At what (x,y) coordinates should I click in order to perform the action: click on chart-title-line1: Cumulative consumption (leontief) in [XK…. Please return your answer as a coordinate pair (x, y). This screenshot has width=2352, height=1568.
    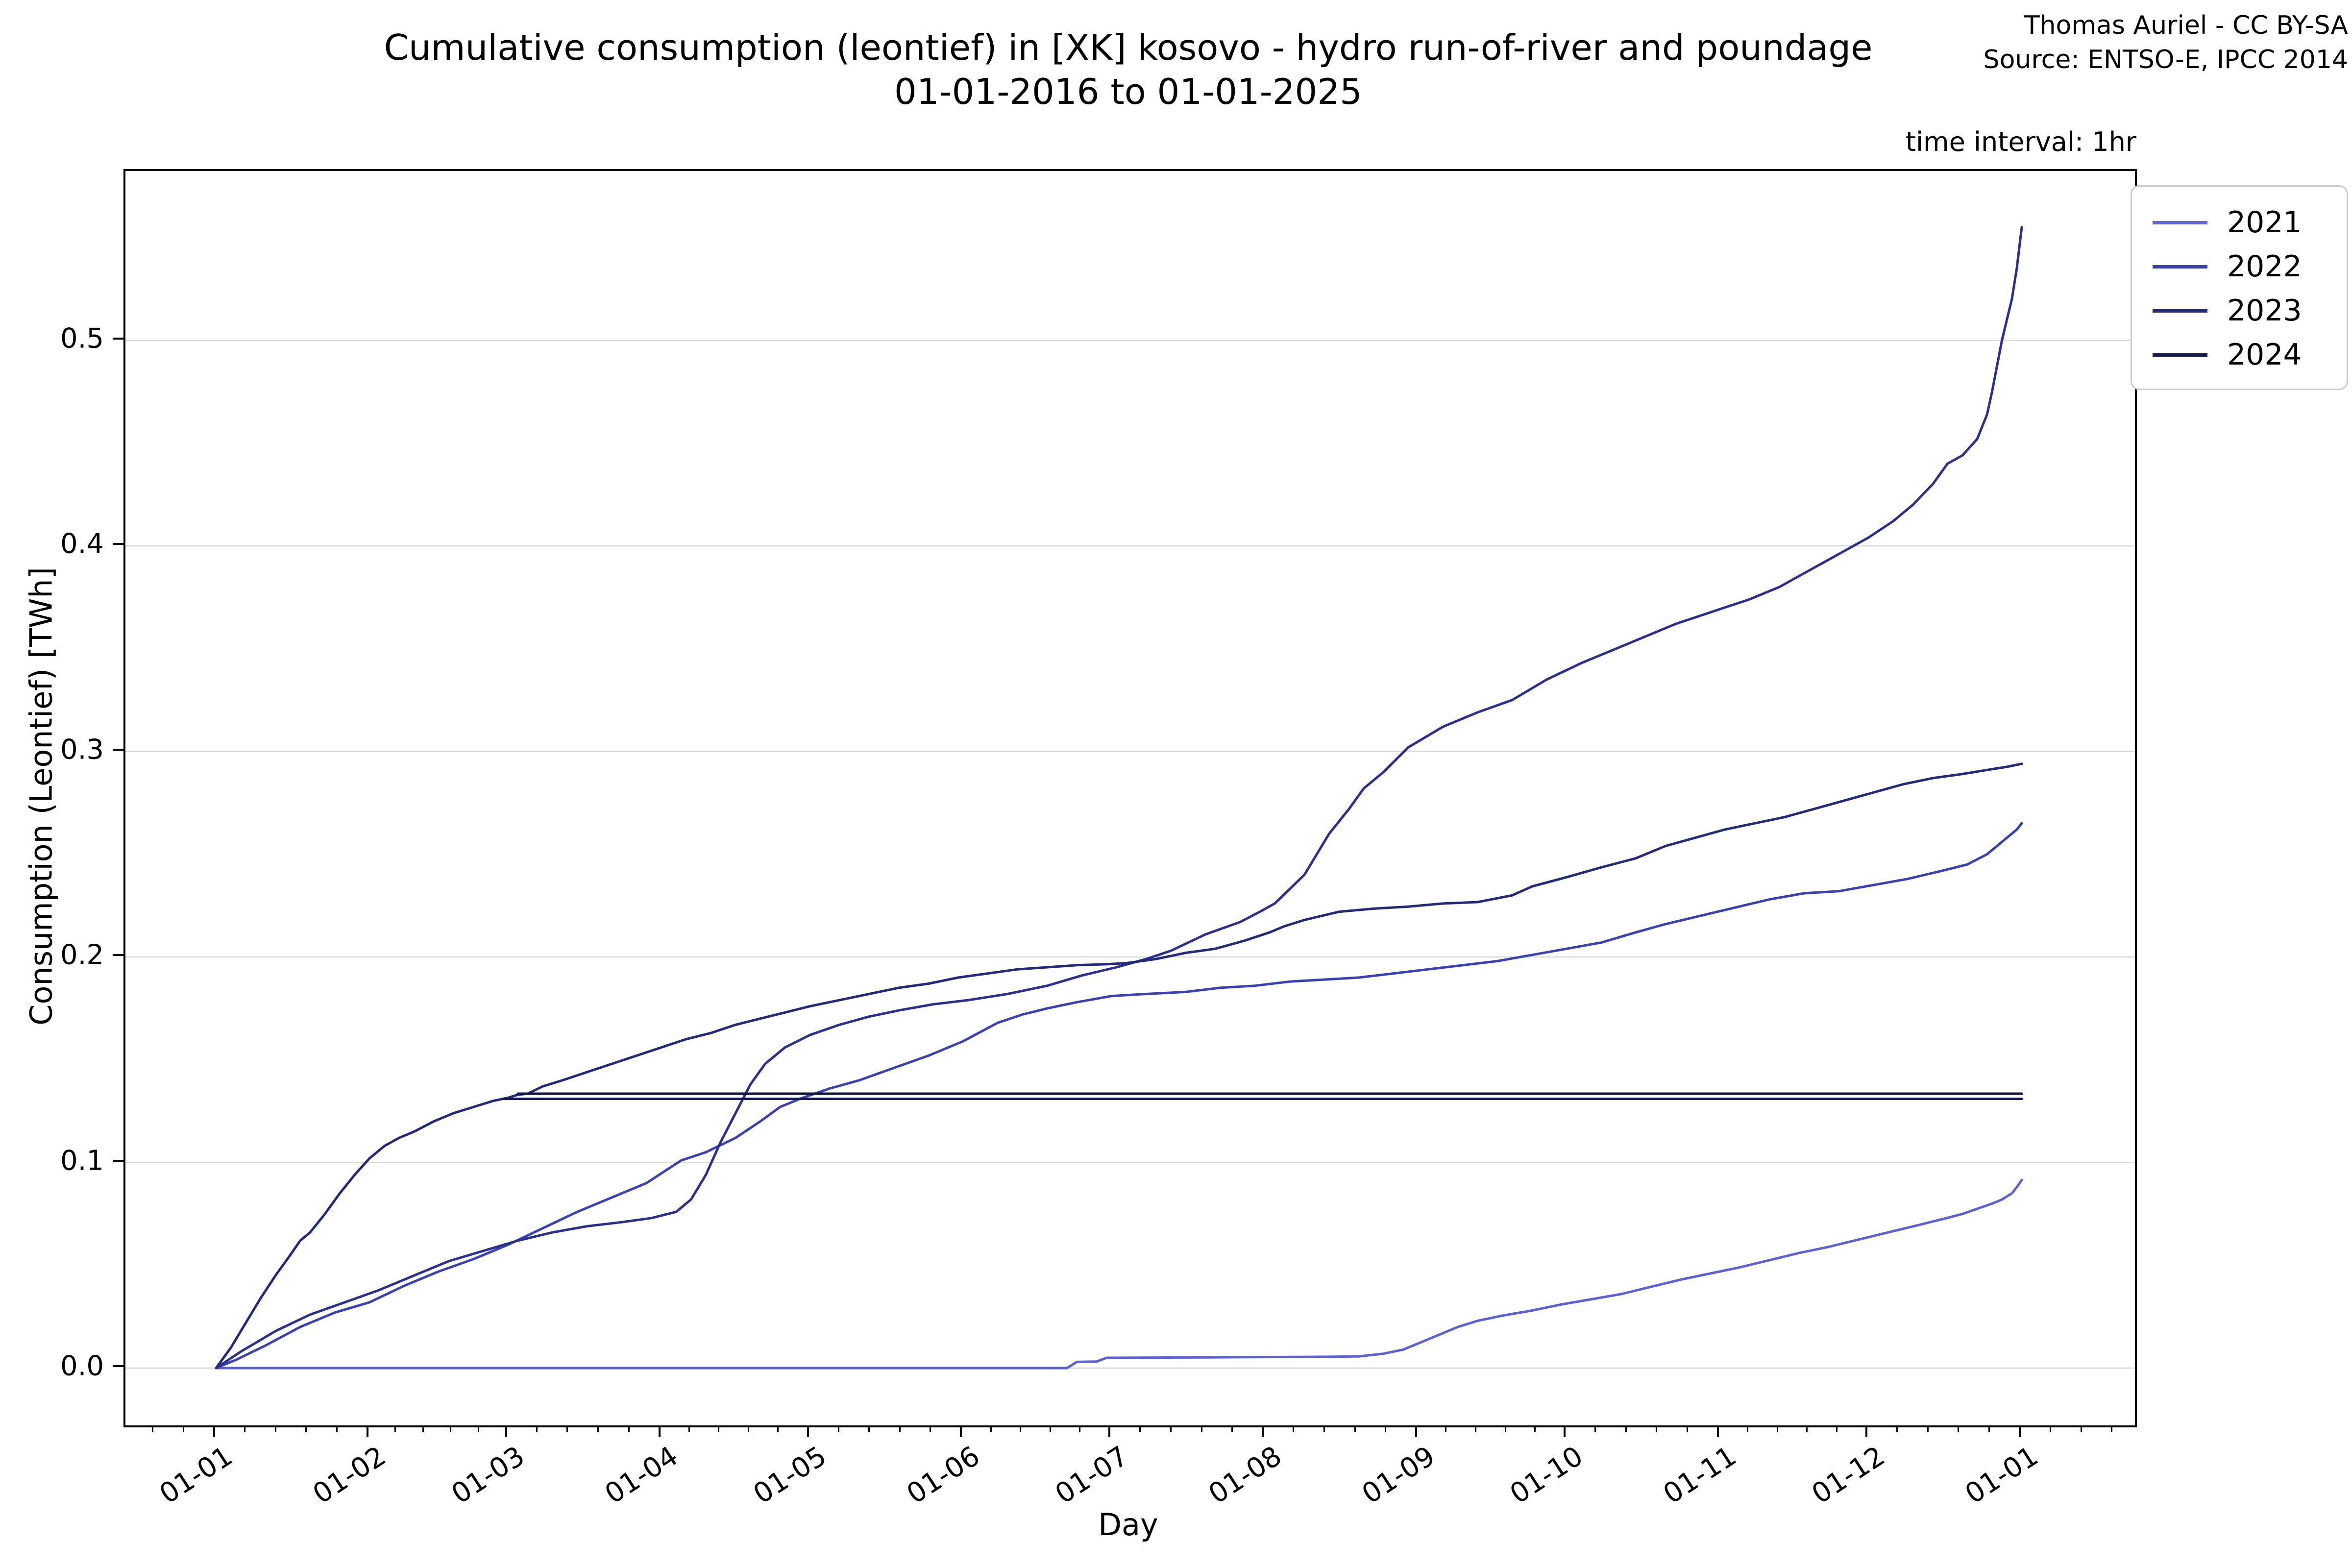
    Looking at the image, I should click on (1128, 47).